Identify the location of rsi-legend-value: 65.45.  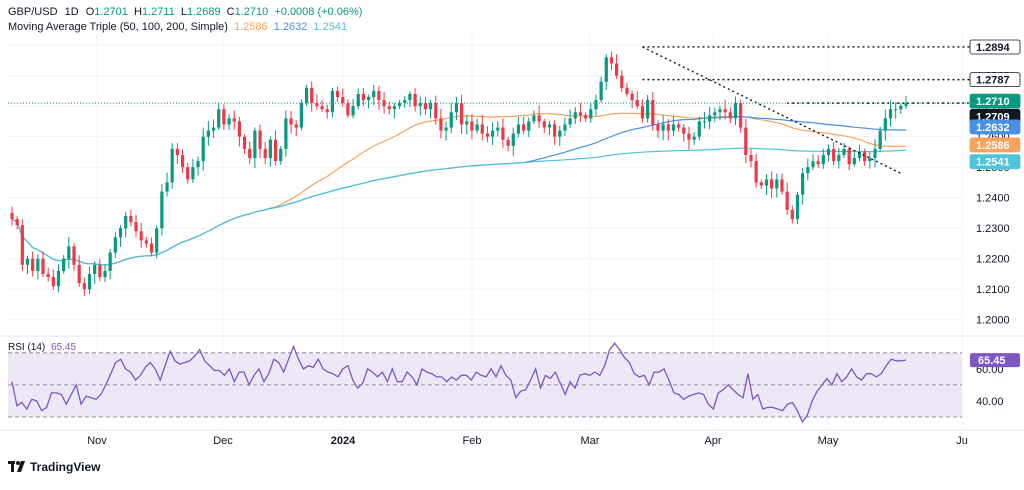
(64, 347).